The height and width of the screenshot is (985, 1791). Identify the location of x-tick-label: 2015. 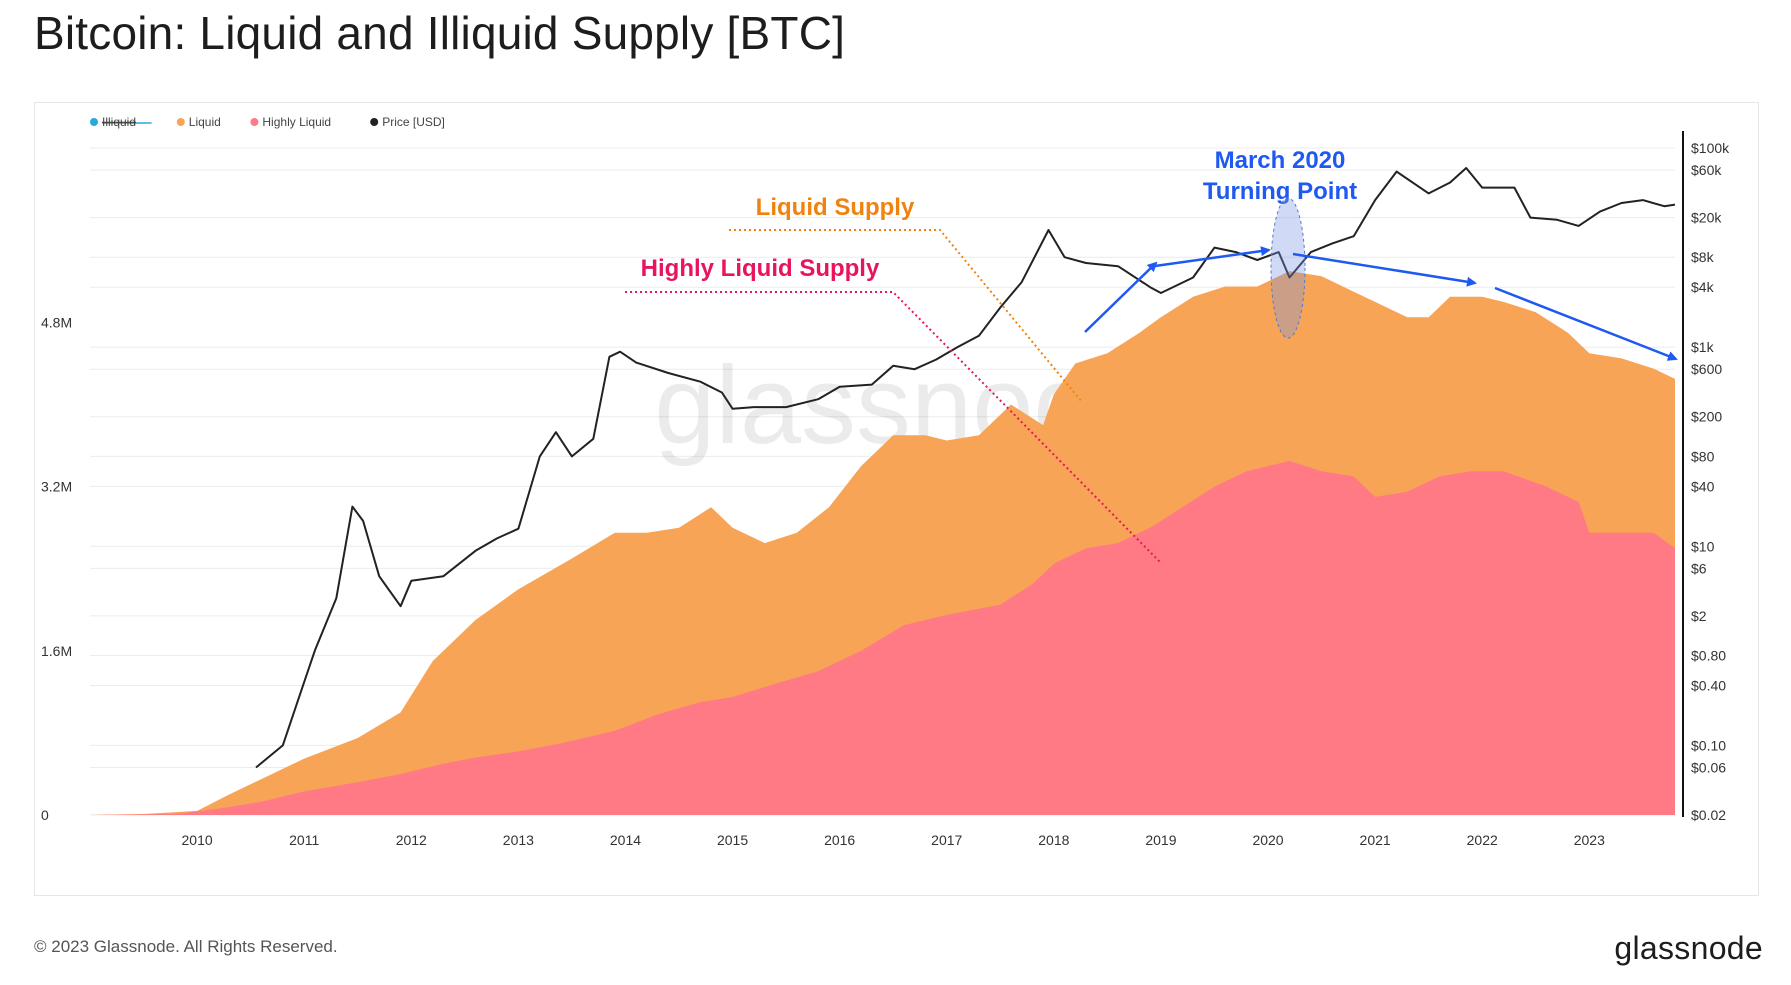
(732, 840).